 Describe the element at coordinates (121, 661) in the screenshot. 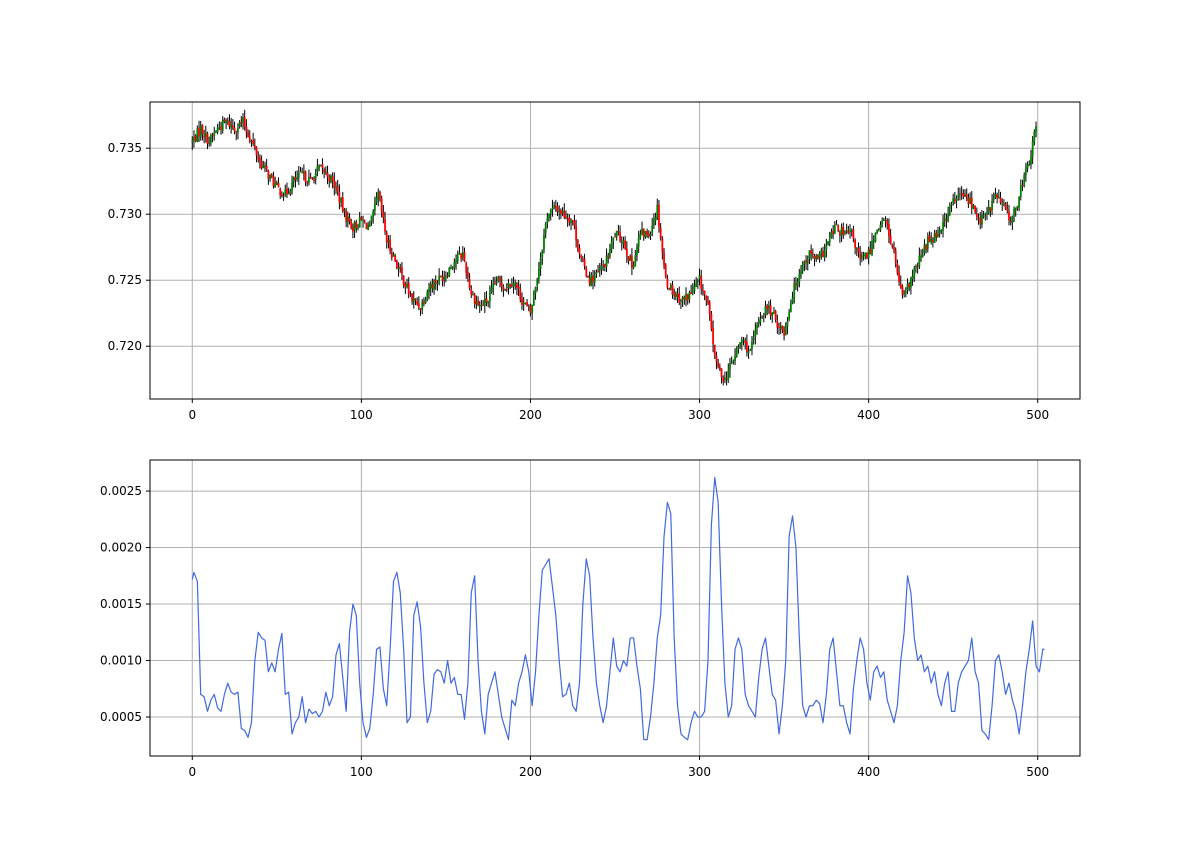

I see `indicator-y-tick-label: 0.0010` at that location.